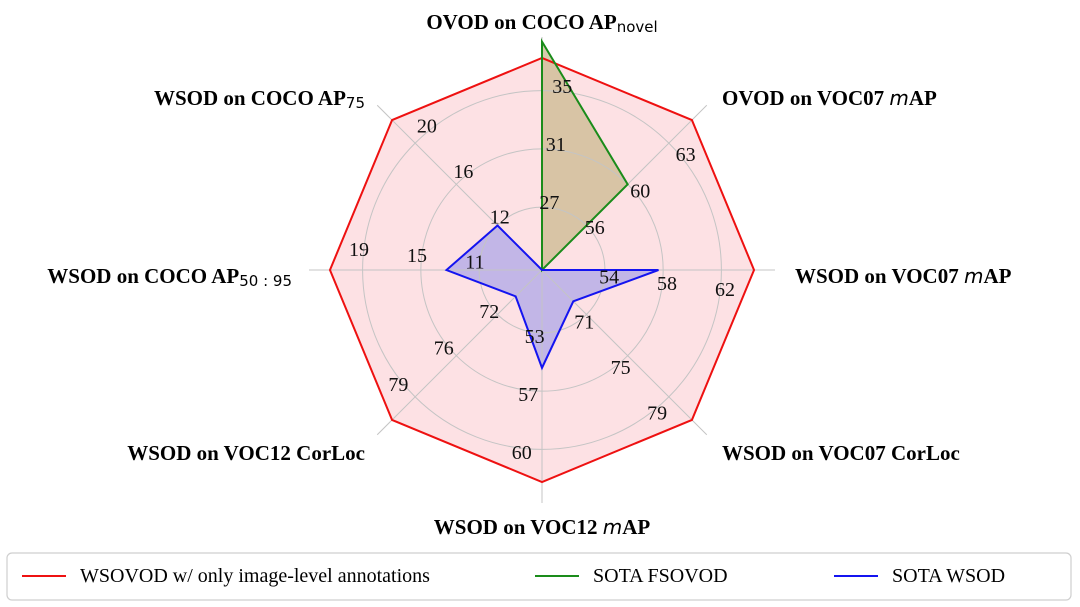 The height and width of the screenshot is (607, 1080). Describe the element at coordinates (595, 228) in the screenshot. I see `tick-label: 56` at that location.